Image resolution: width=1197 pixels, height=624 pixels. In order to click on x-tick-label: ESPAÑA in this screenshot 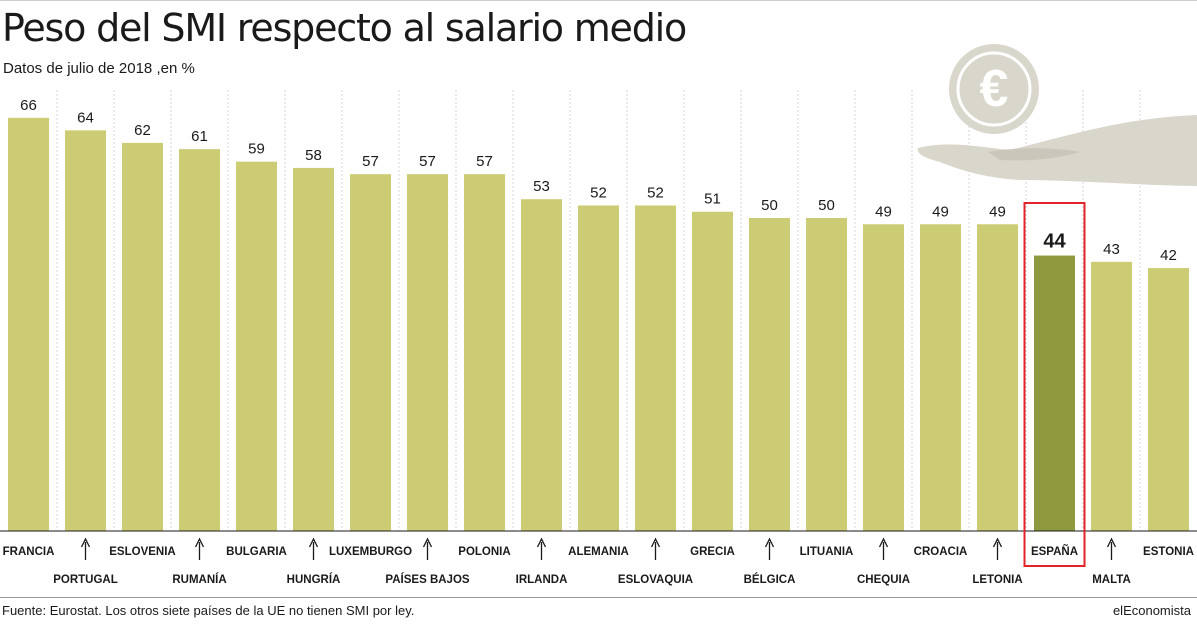, I will do `click(1054, 551)`.